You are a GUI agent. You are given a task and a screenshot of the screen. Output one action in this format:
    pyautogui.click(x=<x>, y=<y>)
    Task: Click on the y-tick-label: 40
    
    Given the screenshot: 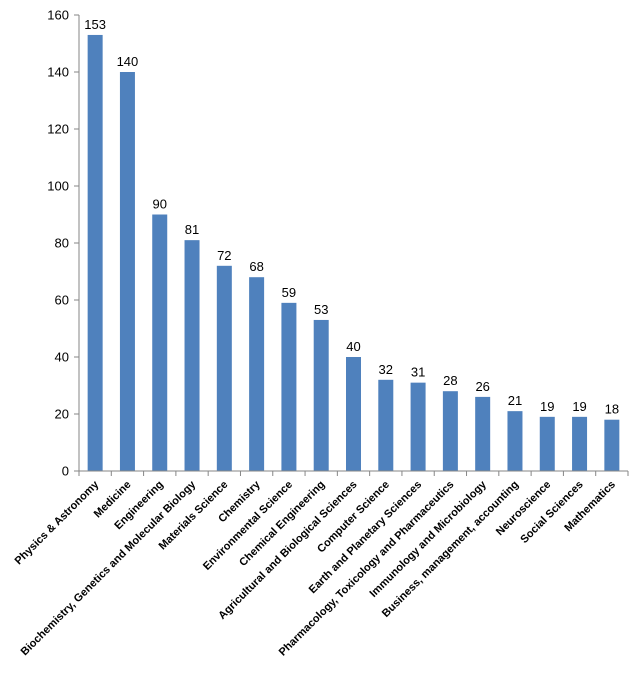 What is the action you would take?
    pyautogui.click(x=62, y=357)
    